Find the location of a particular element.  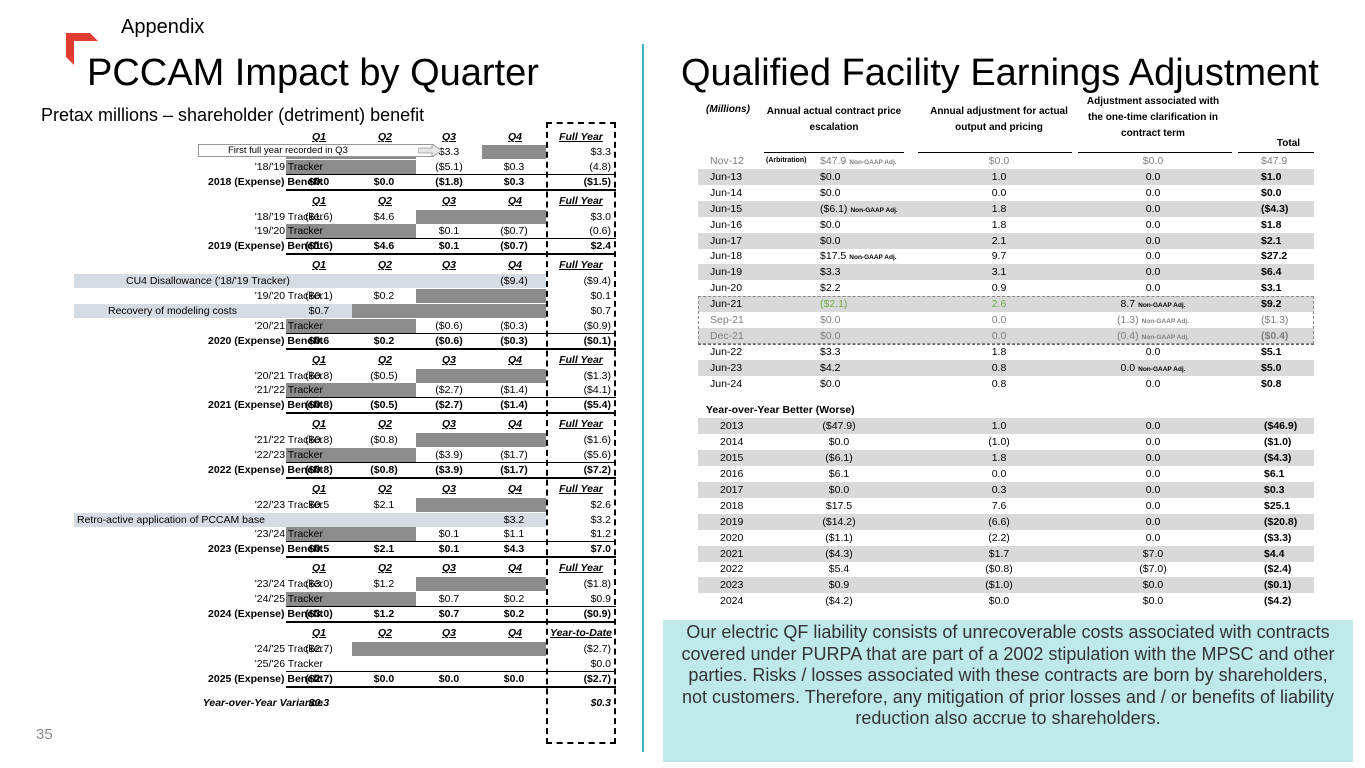

yoy-year: 2023 is located at coordinates (732, 585).